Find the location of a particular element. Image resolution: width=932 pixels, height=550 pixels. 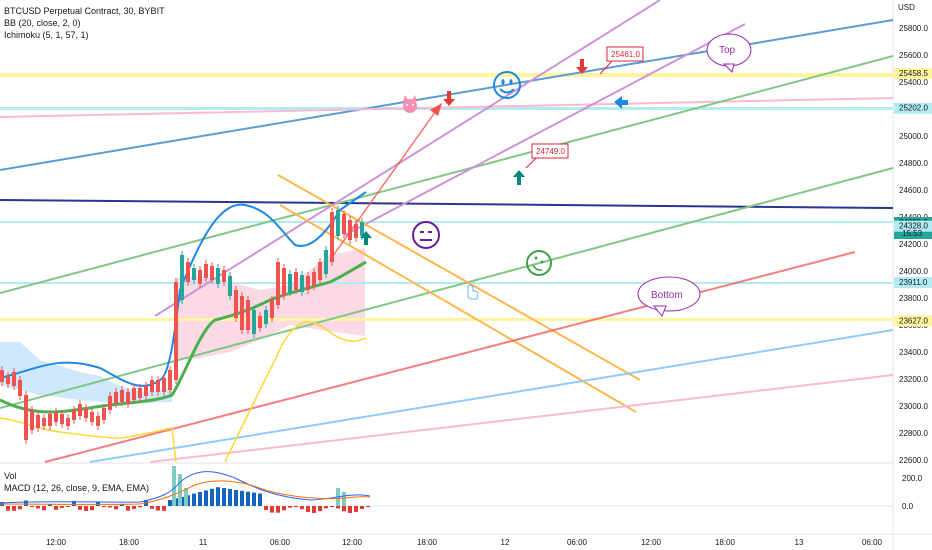

tilted-face-icon is located at coordinates (539, 263).